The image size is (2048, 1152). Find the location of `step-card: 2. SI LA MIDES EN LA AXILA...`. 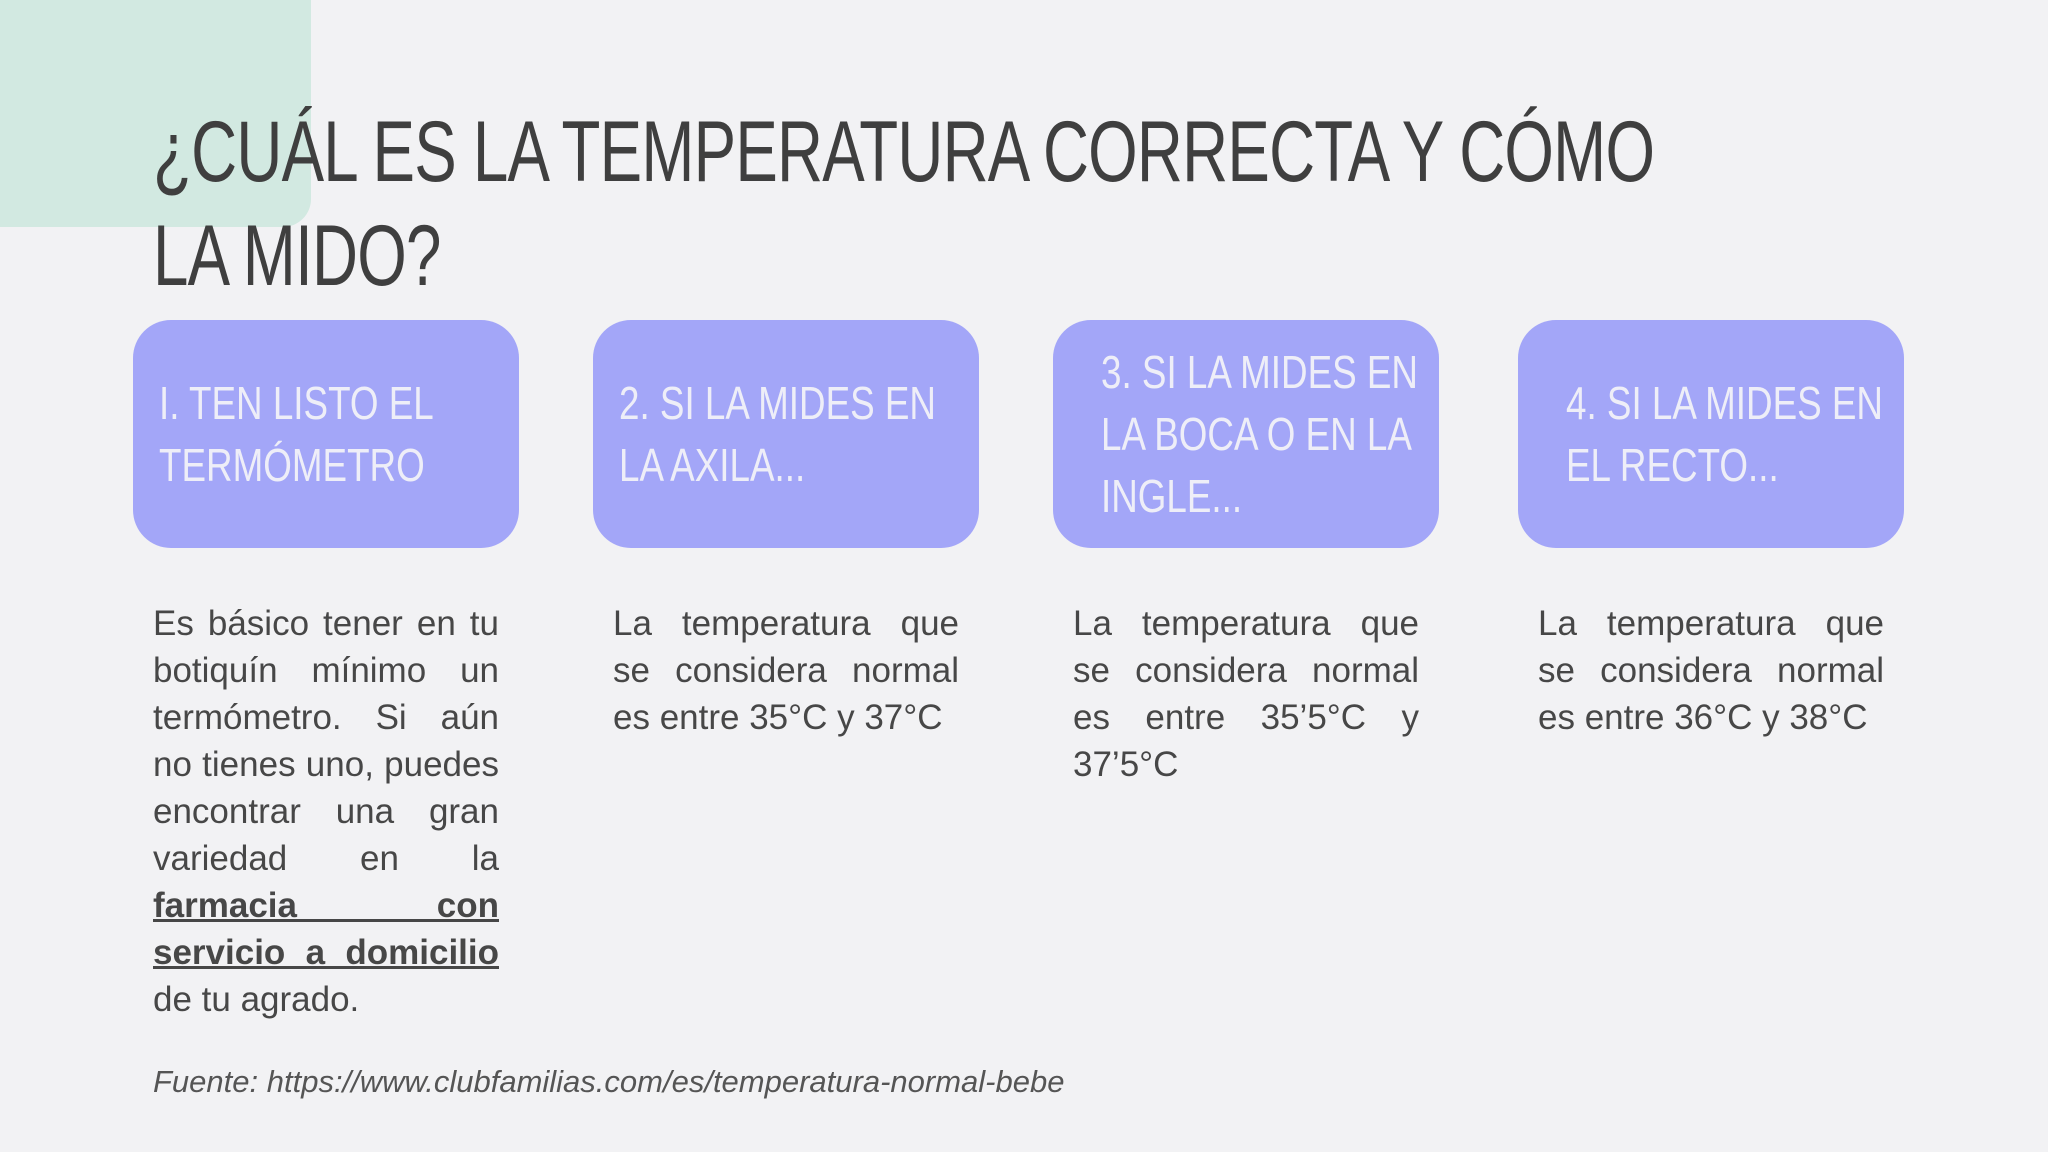

step-card: 2. SI LA MIDES EN LA AXILA... is located at coordinates (786, 434).